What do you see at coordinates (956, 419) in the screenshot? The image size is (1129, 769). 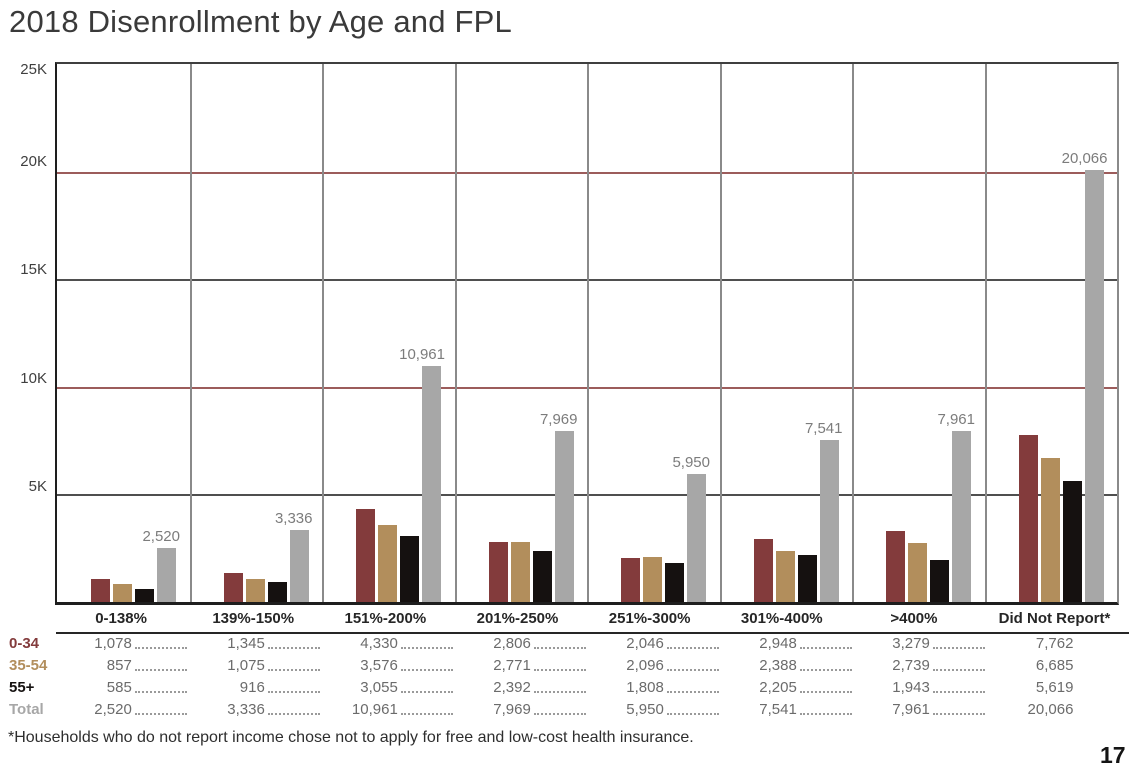 I see `bar-value-label: 7,961` at bounding box center [956, 419].